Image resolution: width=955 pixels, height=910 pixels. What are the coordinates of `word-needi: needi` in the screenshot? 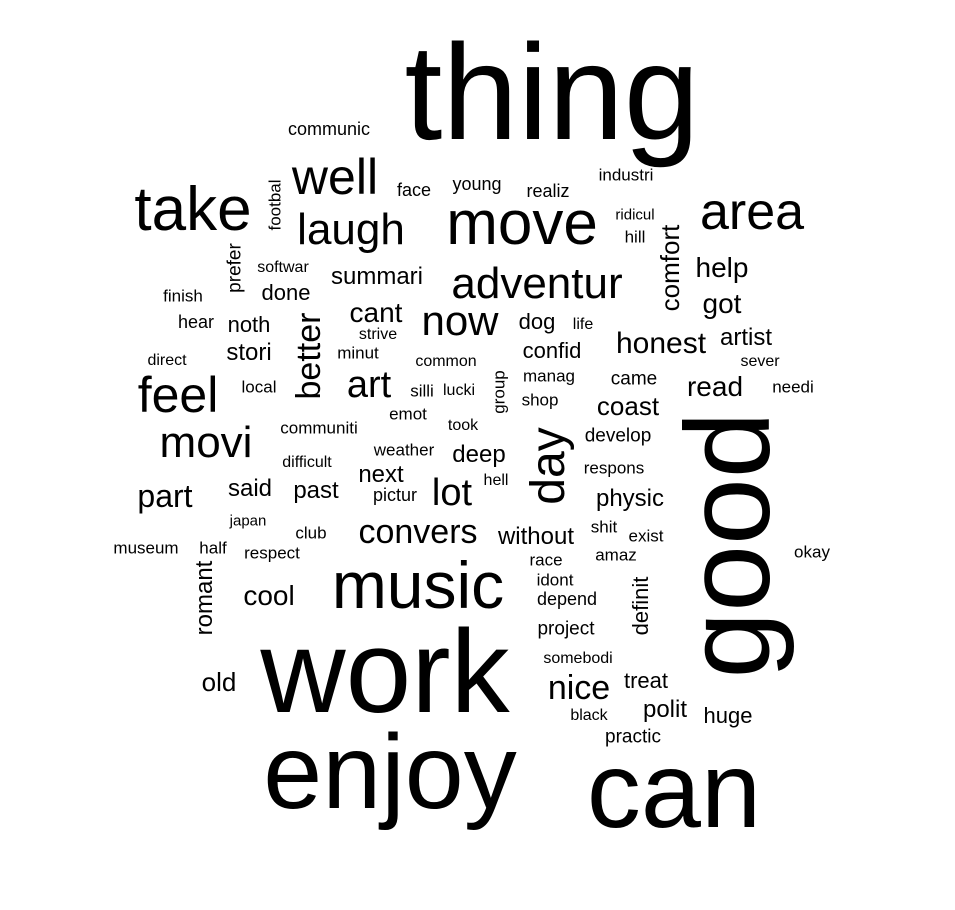 It's located at (793, 387).